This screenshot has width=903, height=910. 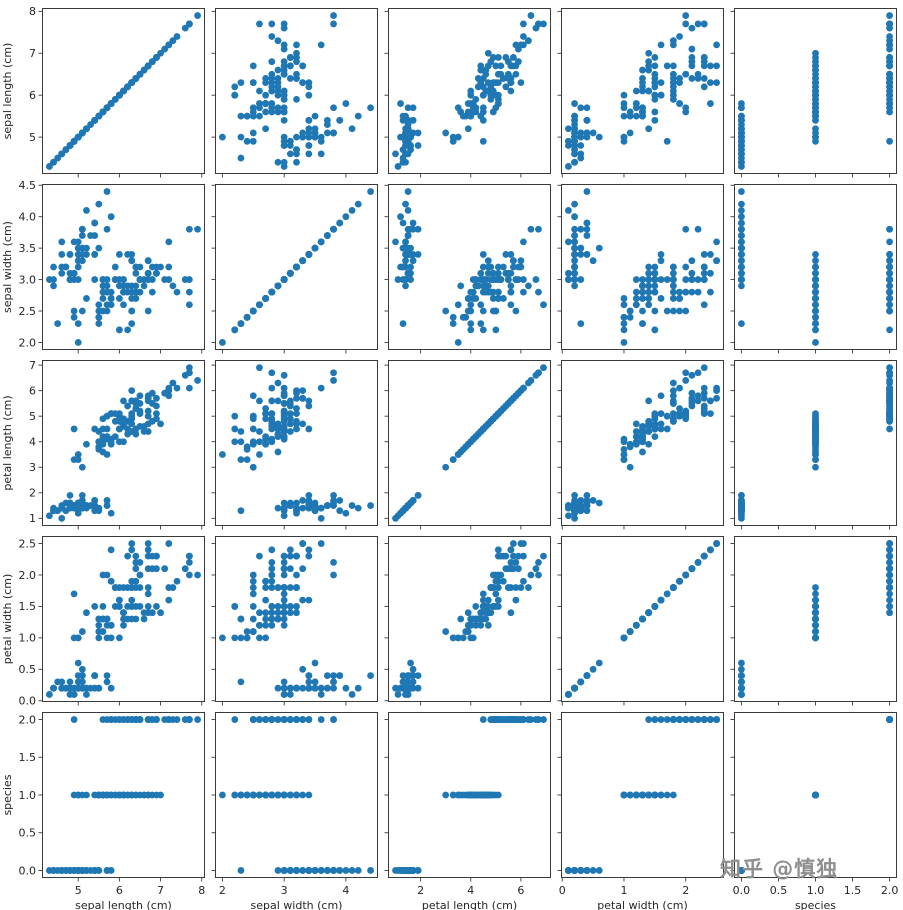 What do you see at coordinates (640, 269) in the screenshot?
I see `scatter-cell-r1-c3` at bounding box center [640, 269].